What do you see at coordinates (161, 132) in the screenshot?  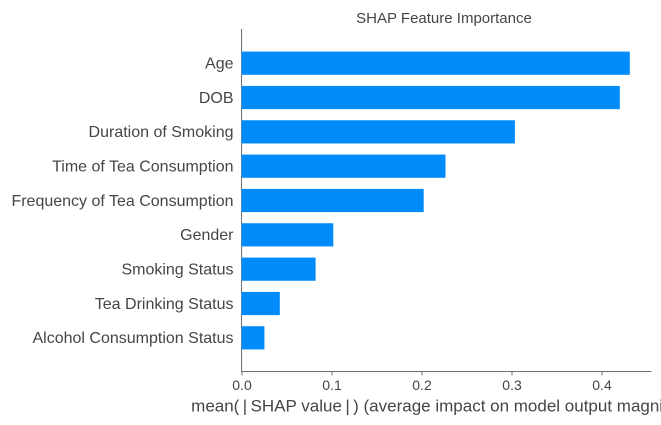 I see `svg-text: Duration of Smoking` at bounding box center [161, 132].